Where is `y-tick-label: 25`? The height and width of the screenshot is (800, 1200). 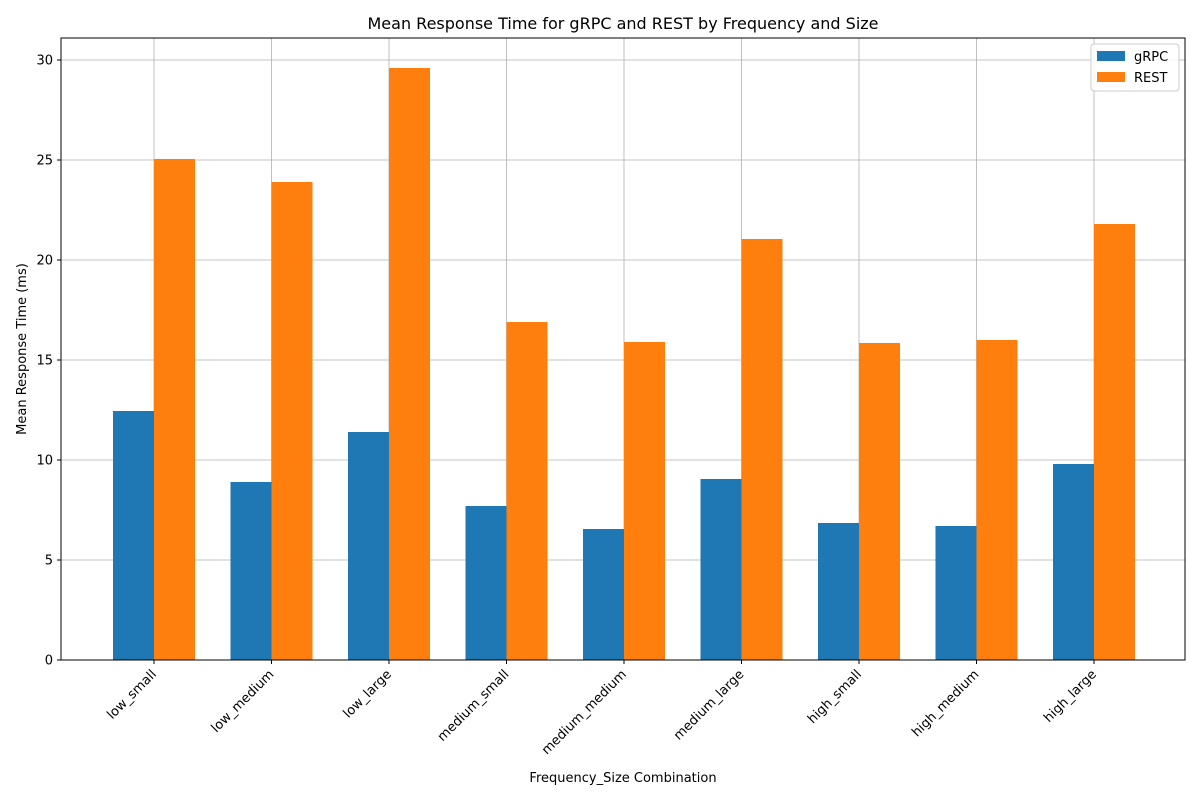 y-tick-label: 25 is located at coordinates (44, 161).